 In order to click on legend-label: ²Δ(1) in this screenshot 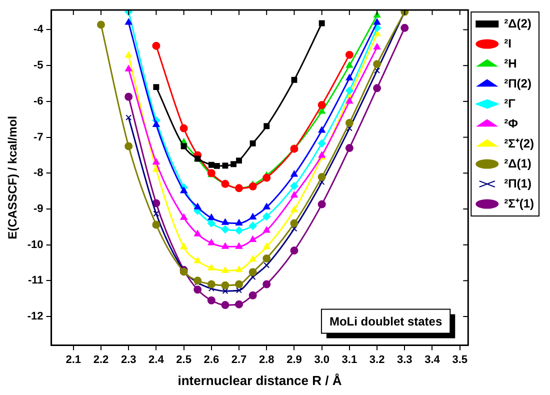, I will do `click(518, 163)`.